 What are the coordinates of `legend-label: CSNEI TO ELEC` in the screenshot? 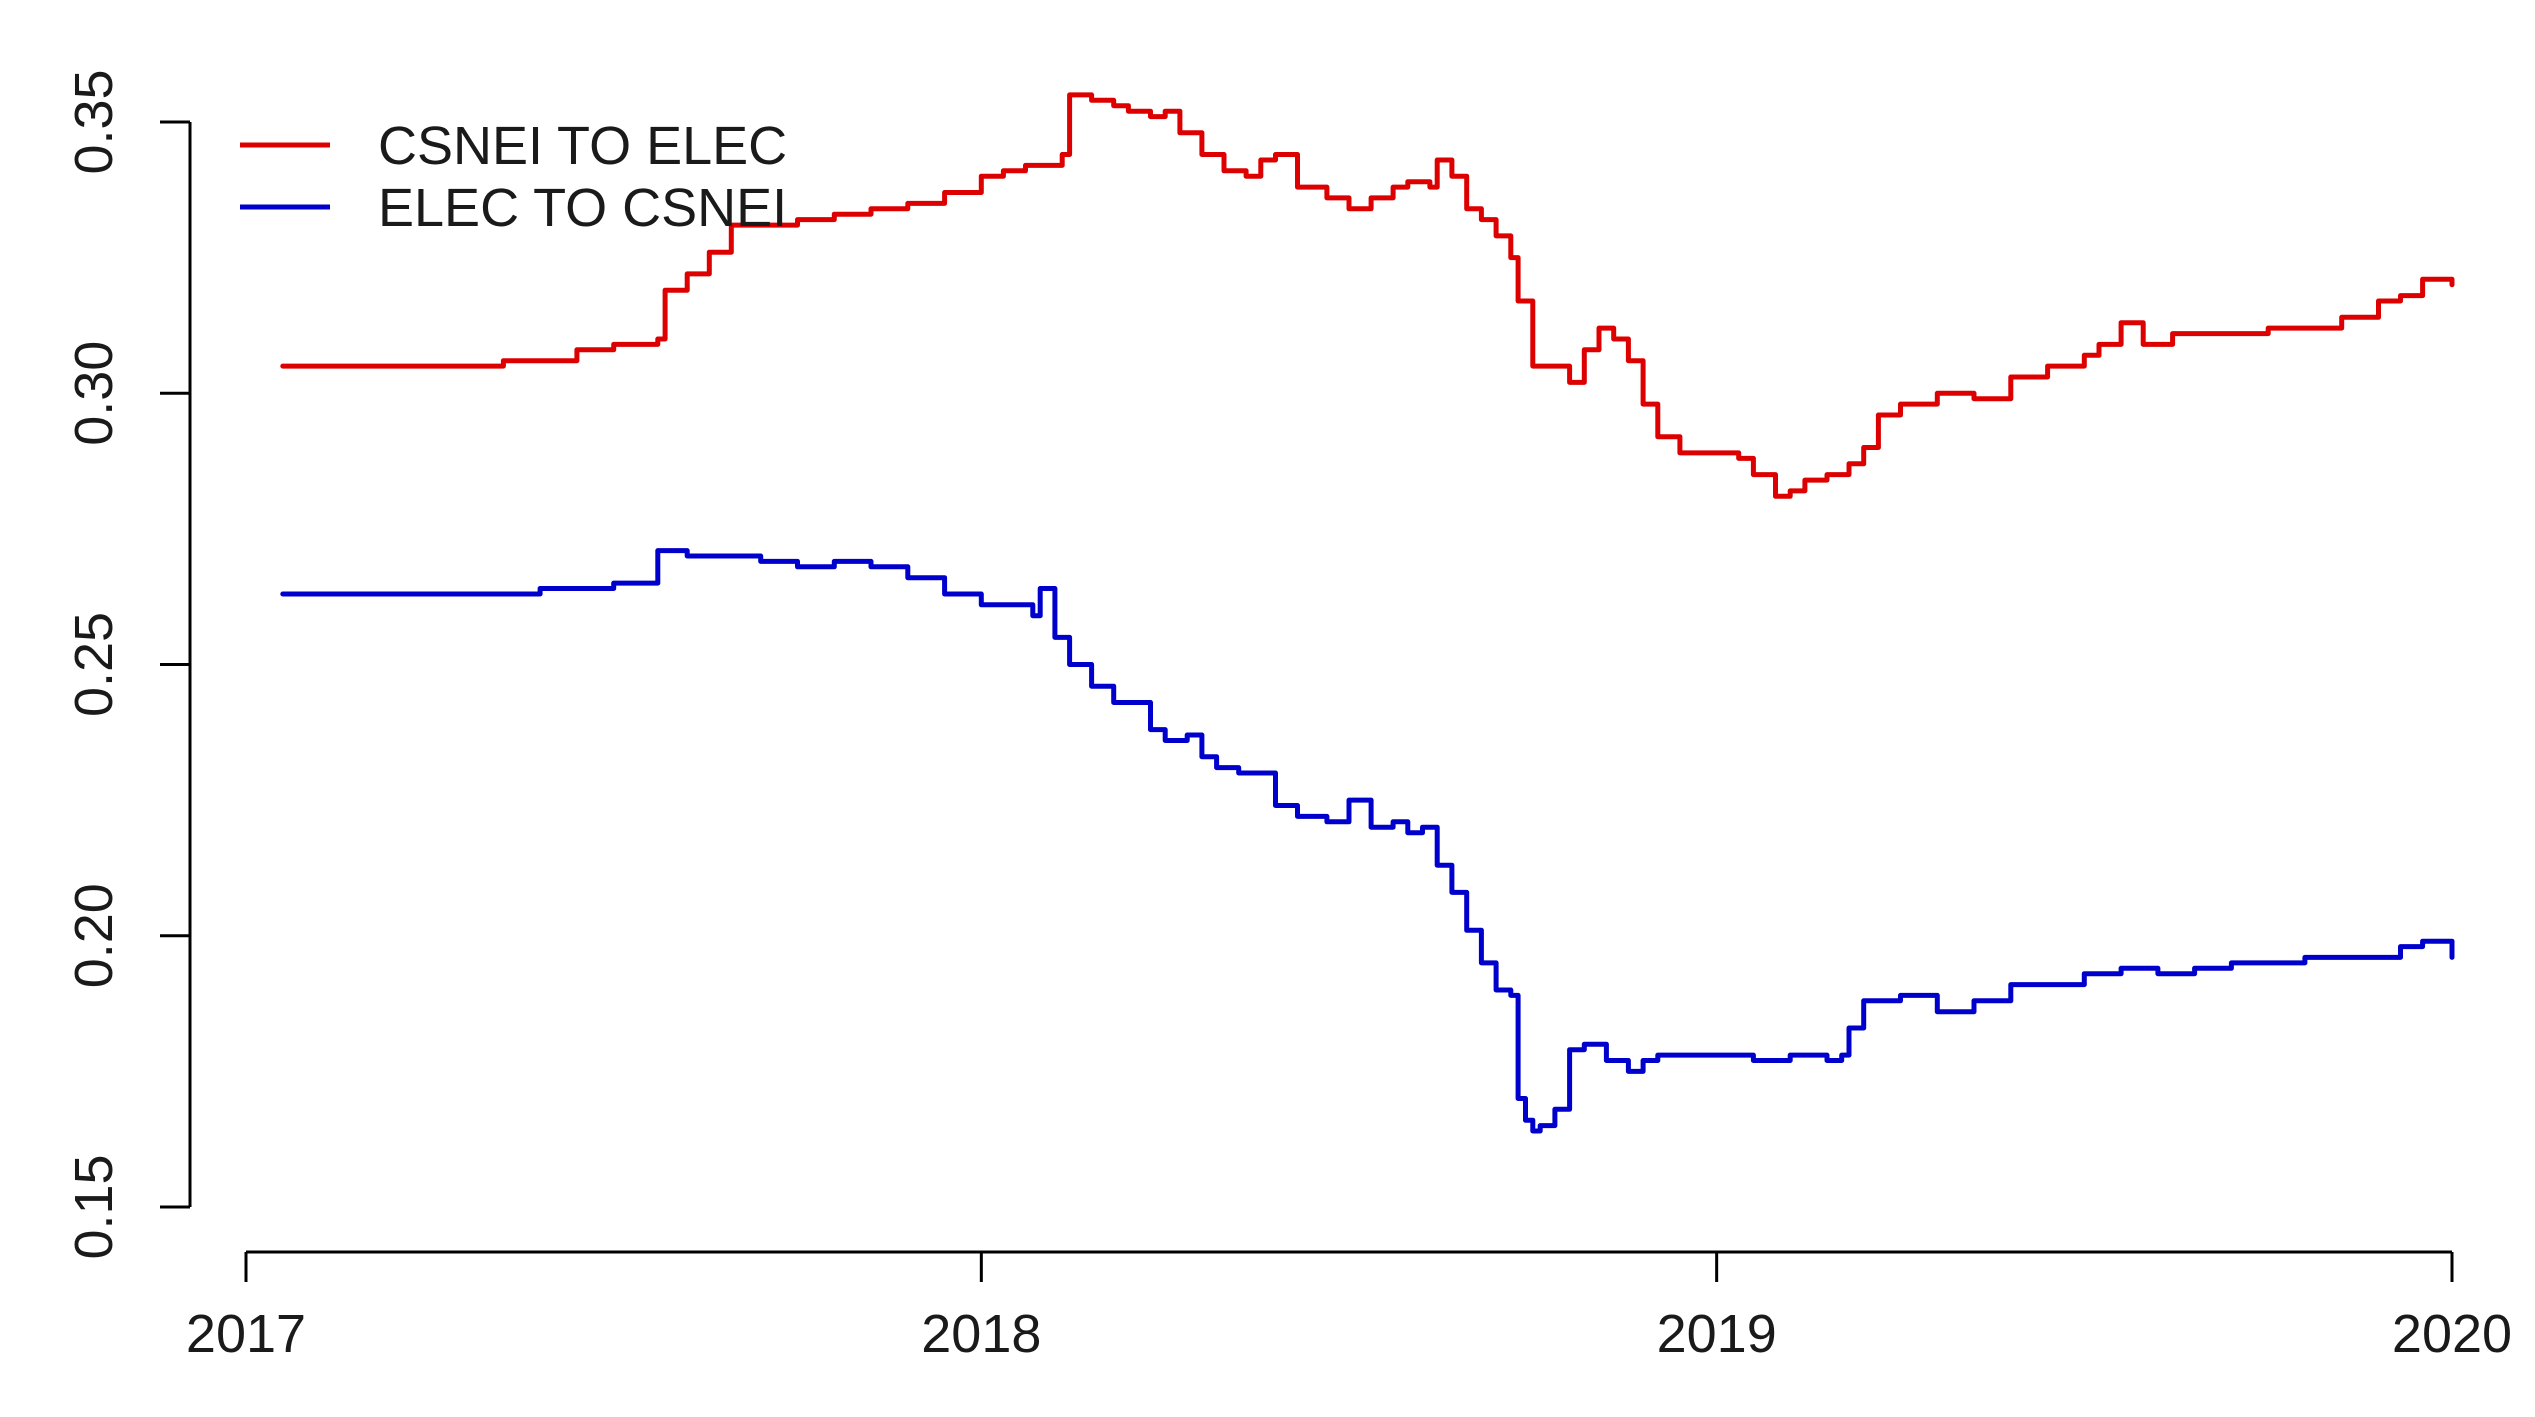 It's located at (582, 146).